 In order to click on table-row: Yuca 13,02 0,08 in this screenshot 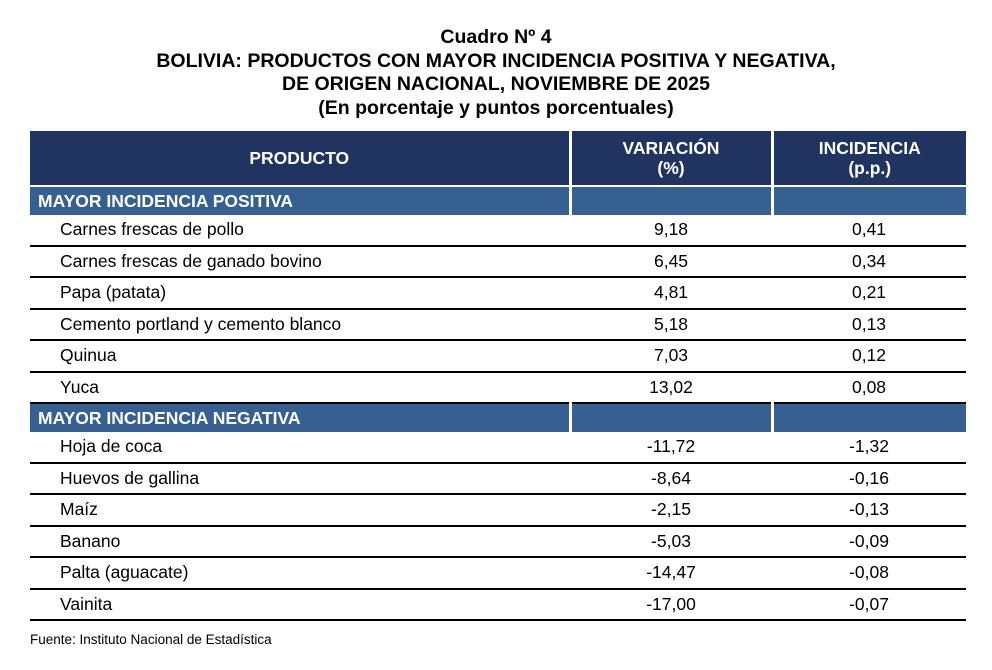, I will do `click(498, 387)`.